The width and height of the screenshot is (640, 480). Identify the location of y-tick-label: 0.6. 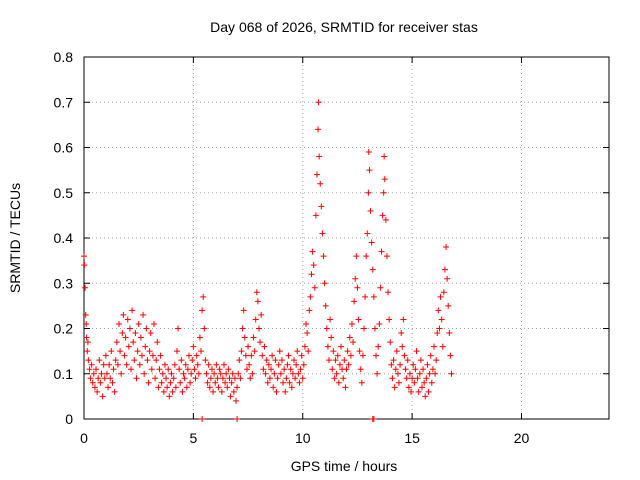
(64, 148).